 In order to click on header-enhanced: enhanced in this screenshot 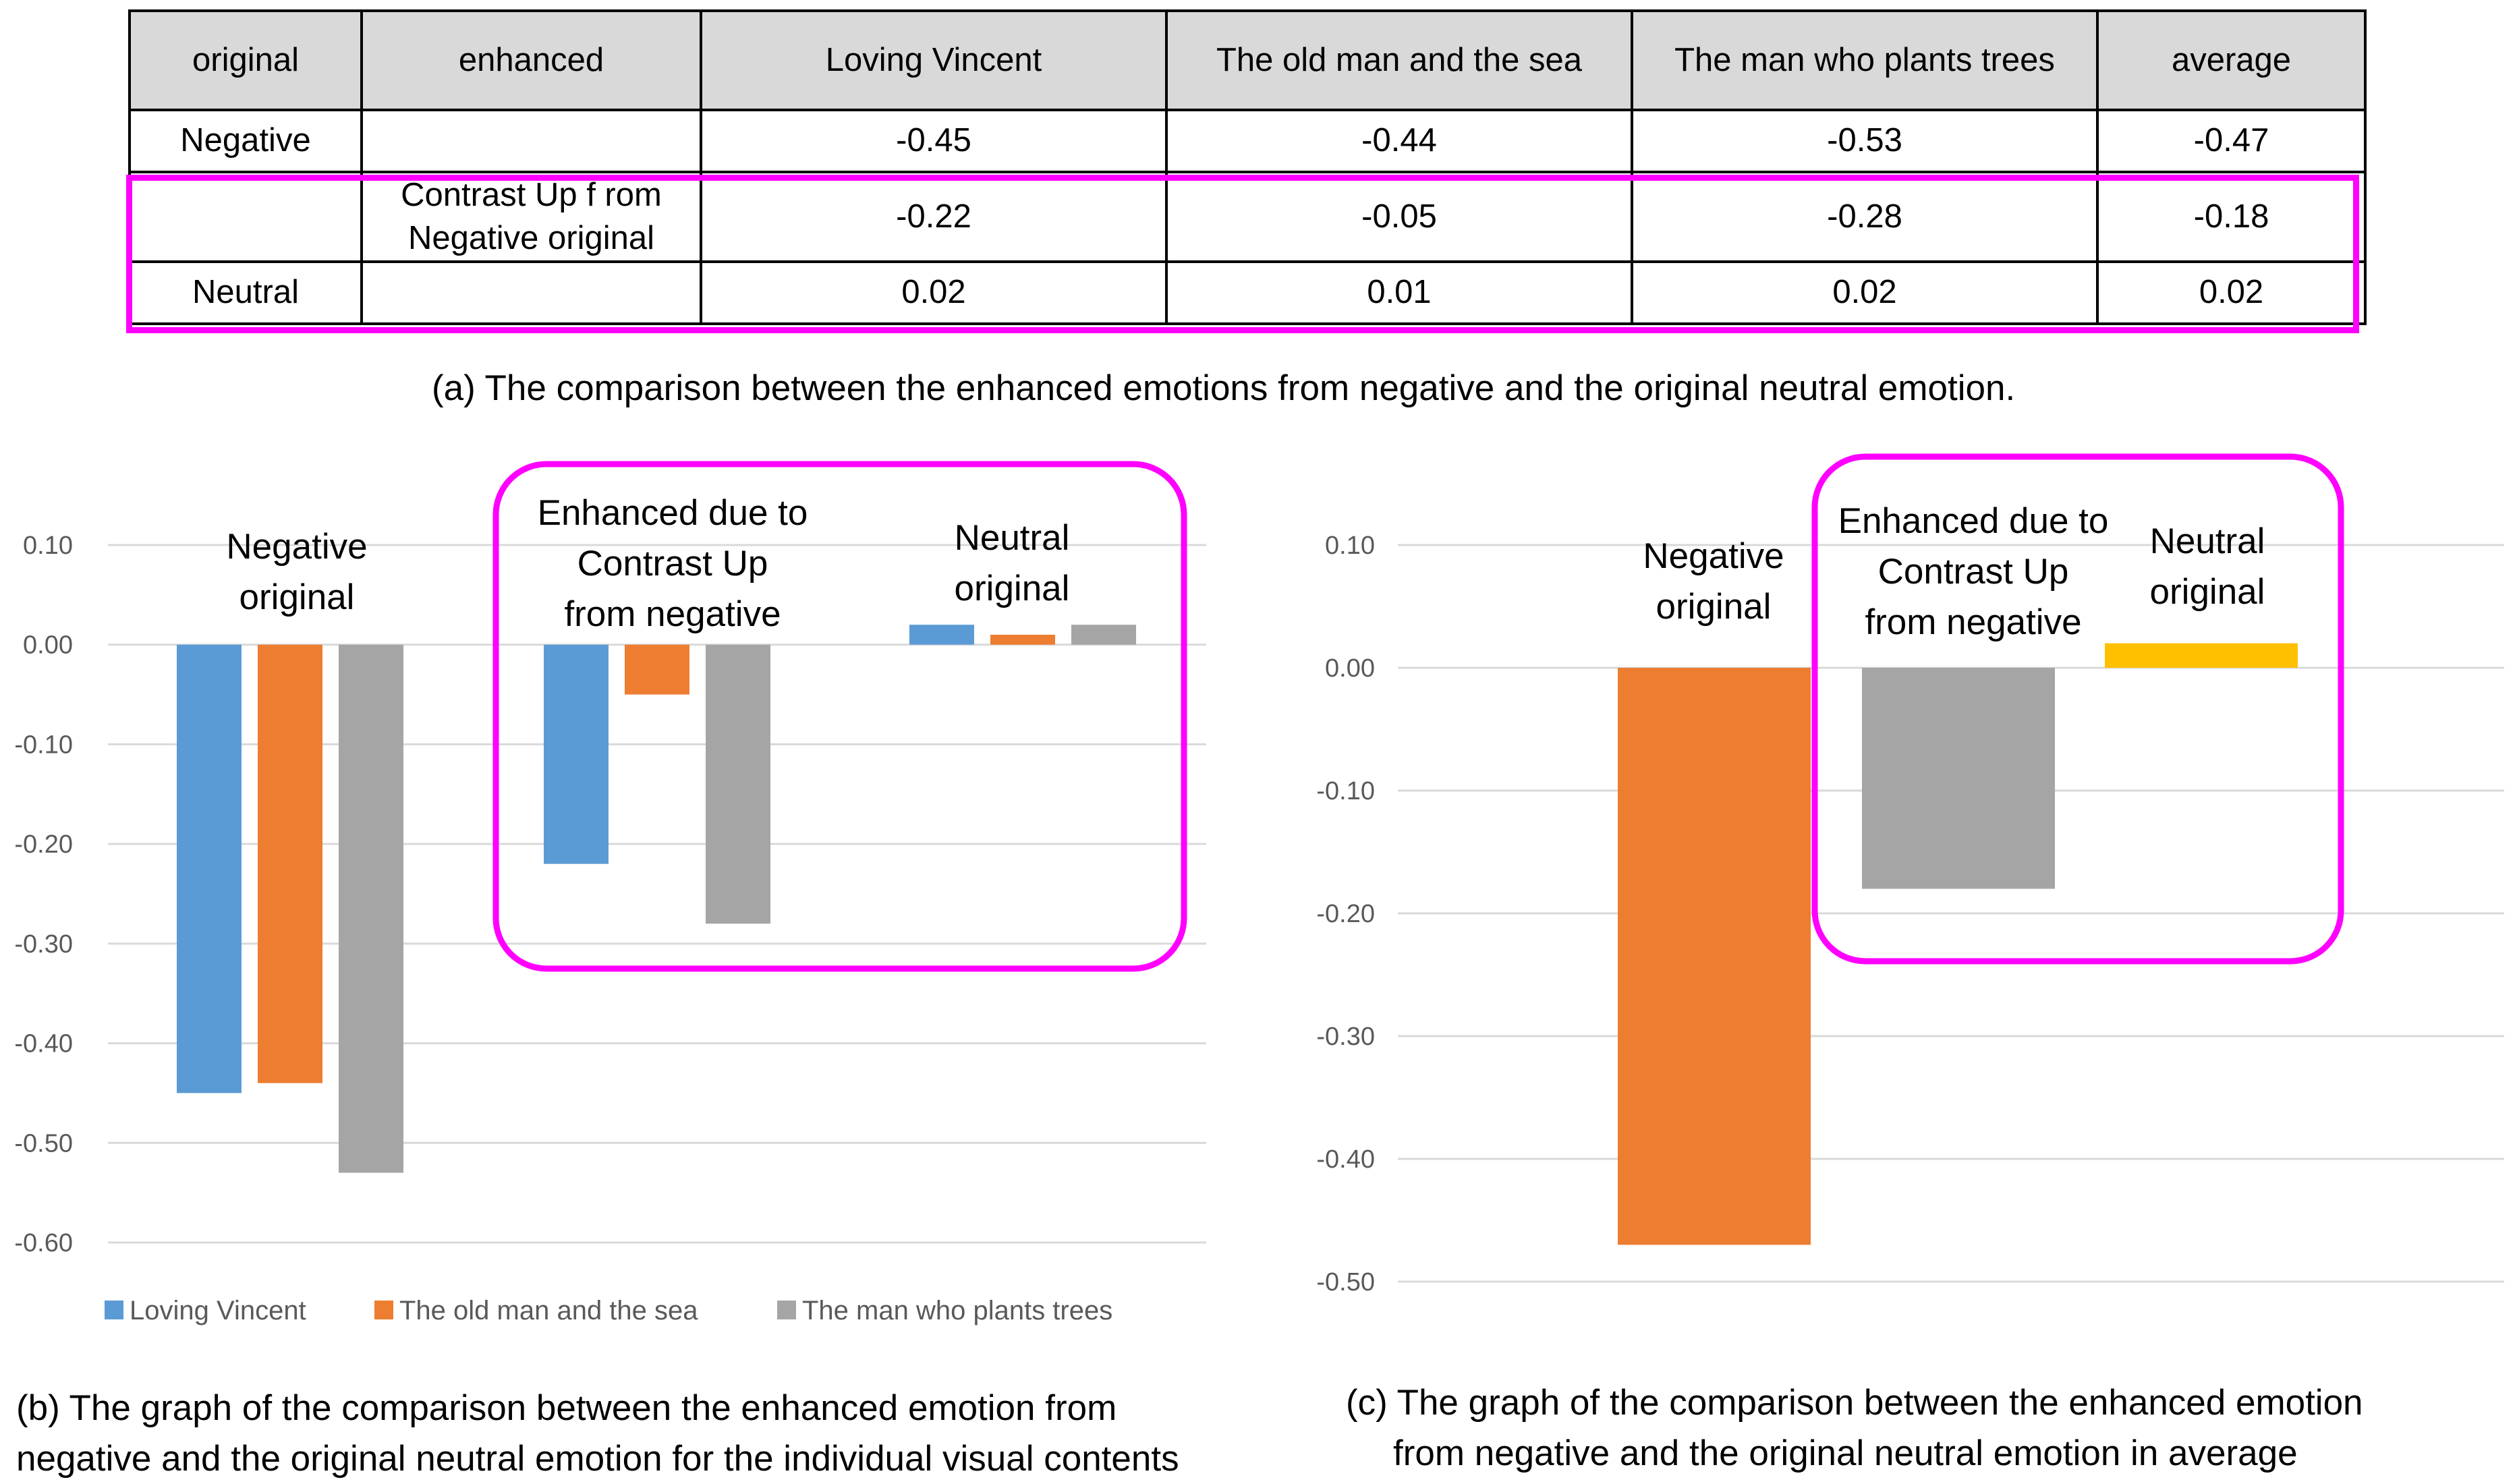, I will do `click(531, 60)`.